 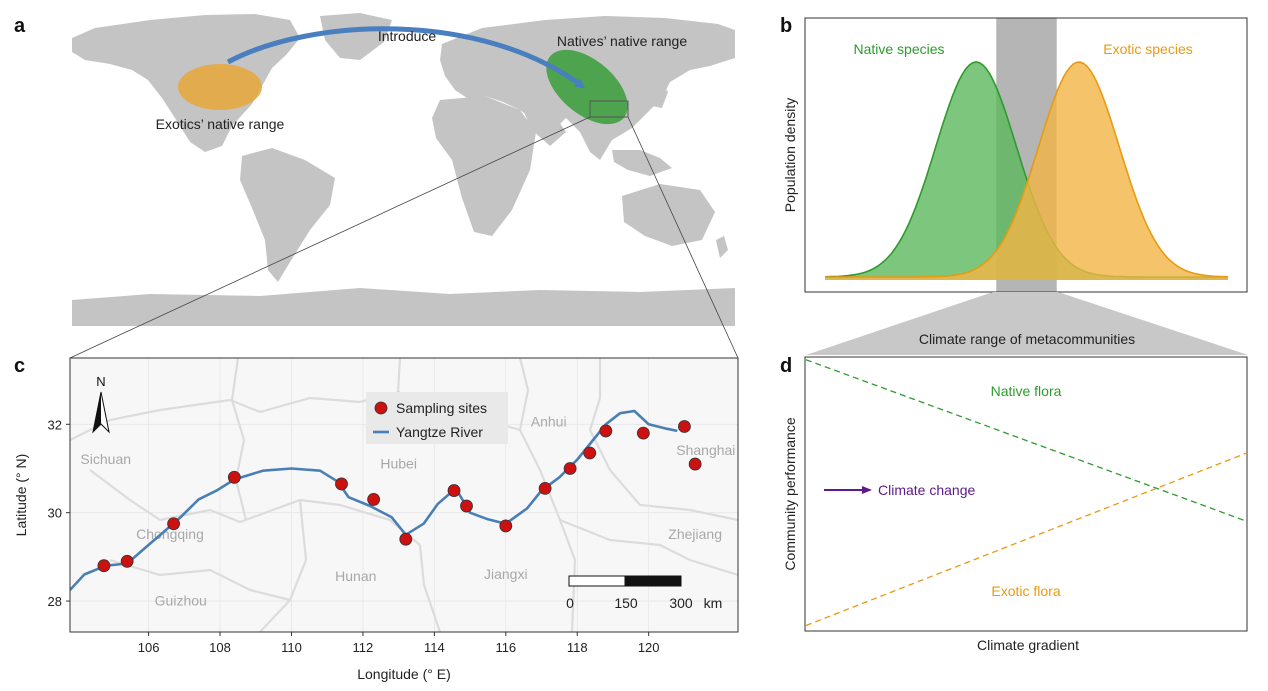 I want to click on japan-shape, so click(x=659, y=95).